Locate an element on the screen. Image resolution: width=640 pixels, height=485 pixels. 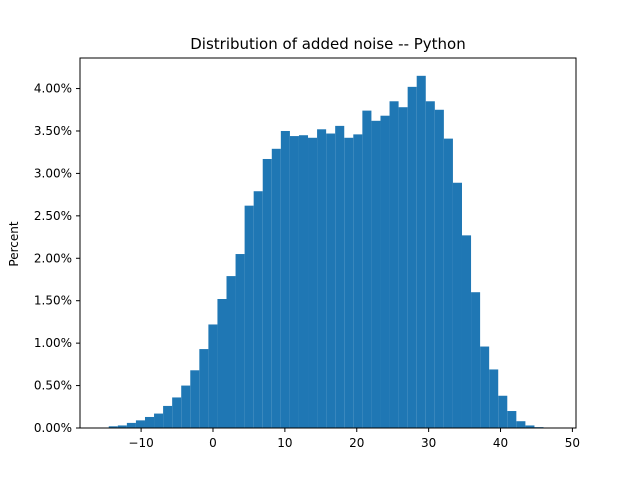
y-tick-label: 1.00% is located at coordinates (53, 343).